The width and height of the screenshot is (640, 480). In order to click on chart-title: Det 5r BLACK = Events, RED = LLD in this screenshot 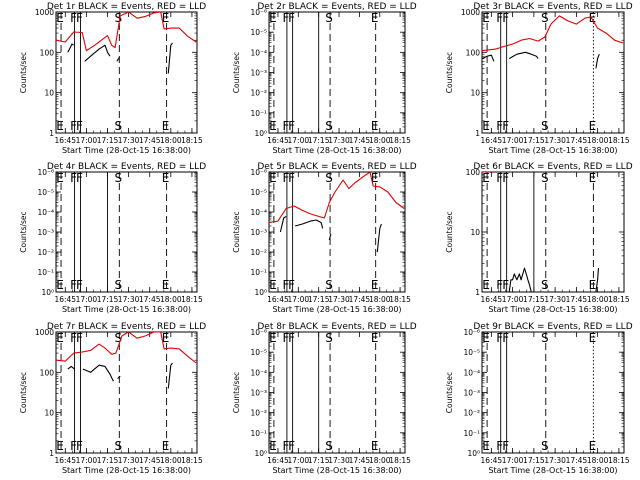, I will do `click(336, 167)`.